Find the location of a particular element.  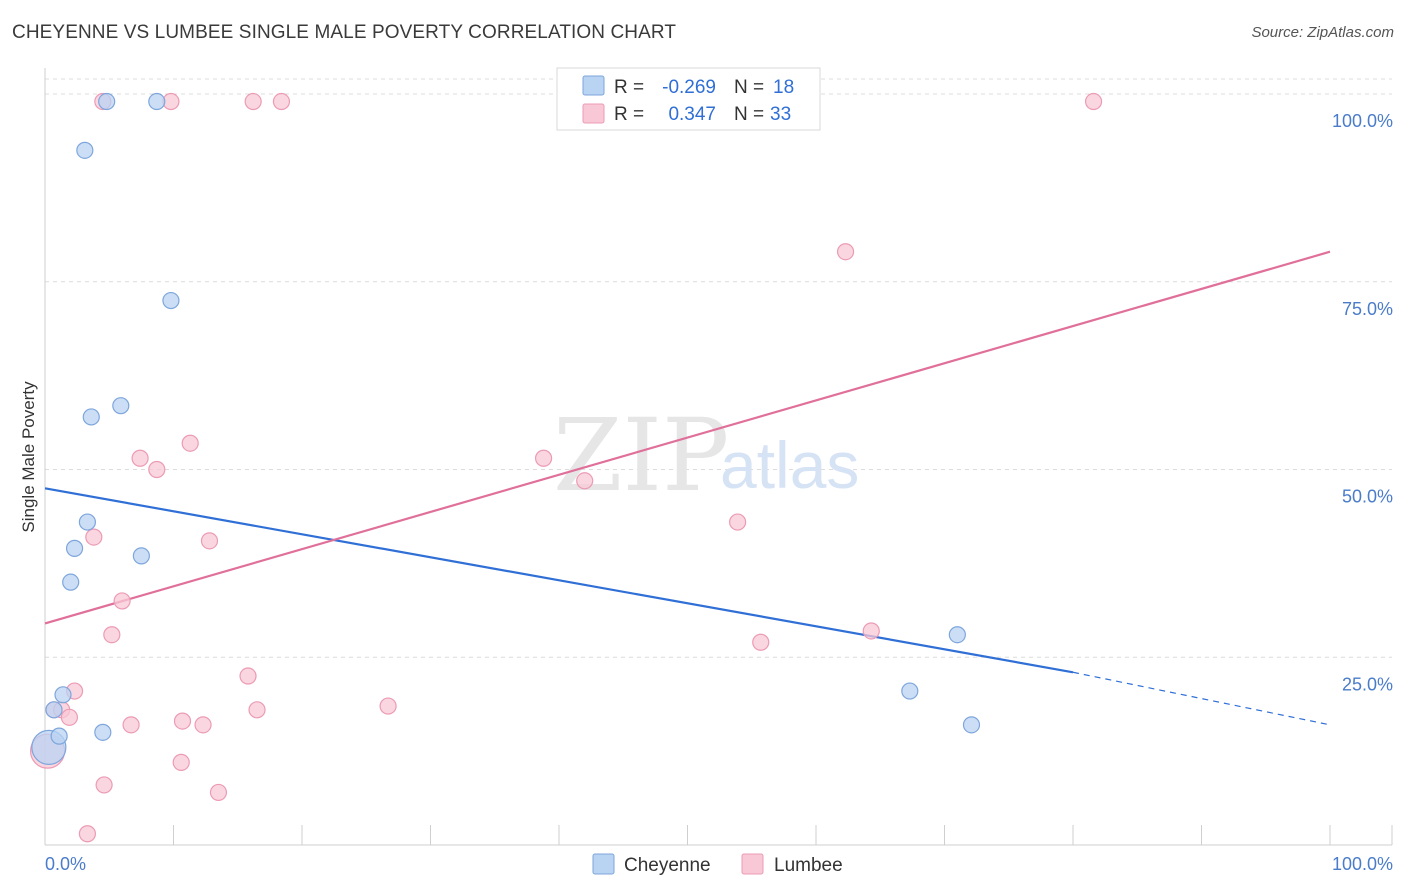

bottom-legend-swatch-cheyenne is located at coordinates (603, 864).